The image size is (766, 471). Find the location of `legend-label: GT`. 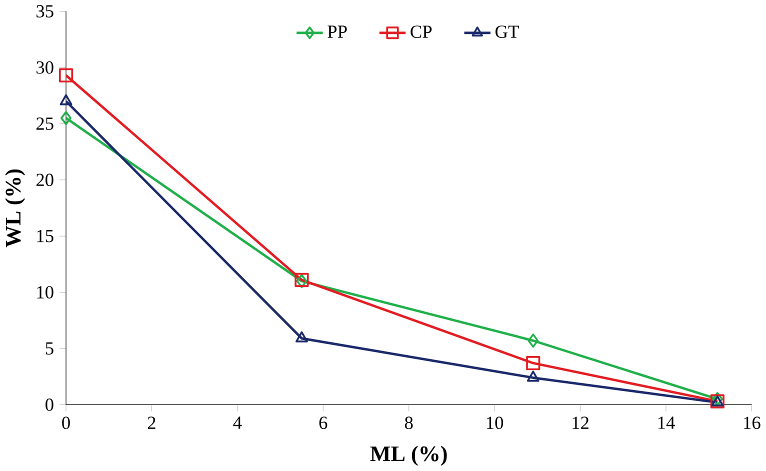

legend-label: GT is located at coordinates (507, 32).